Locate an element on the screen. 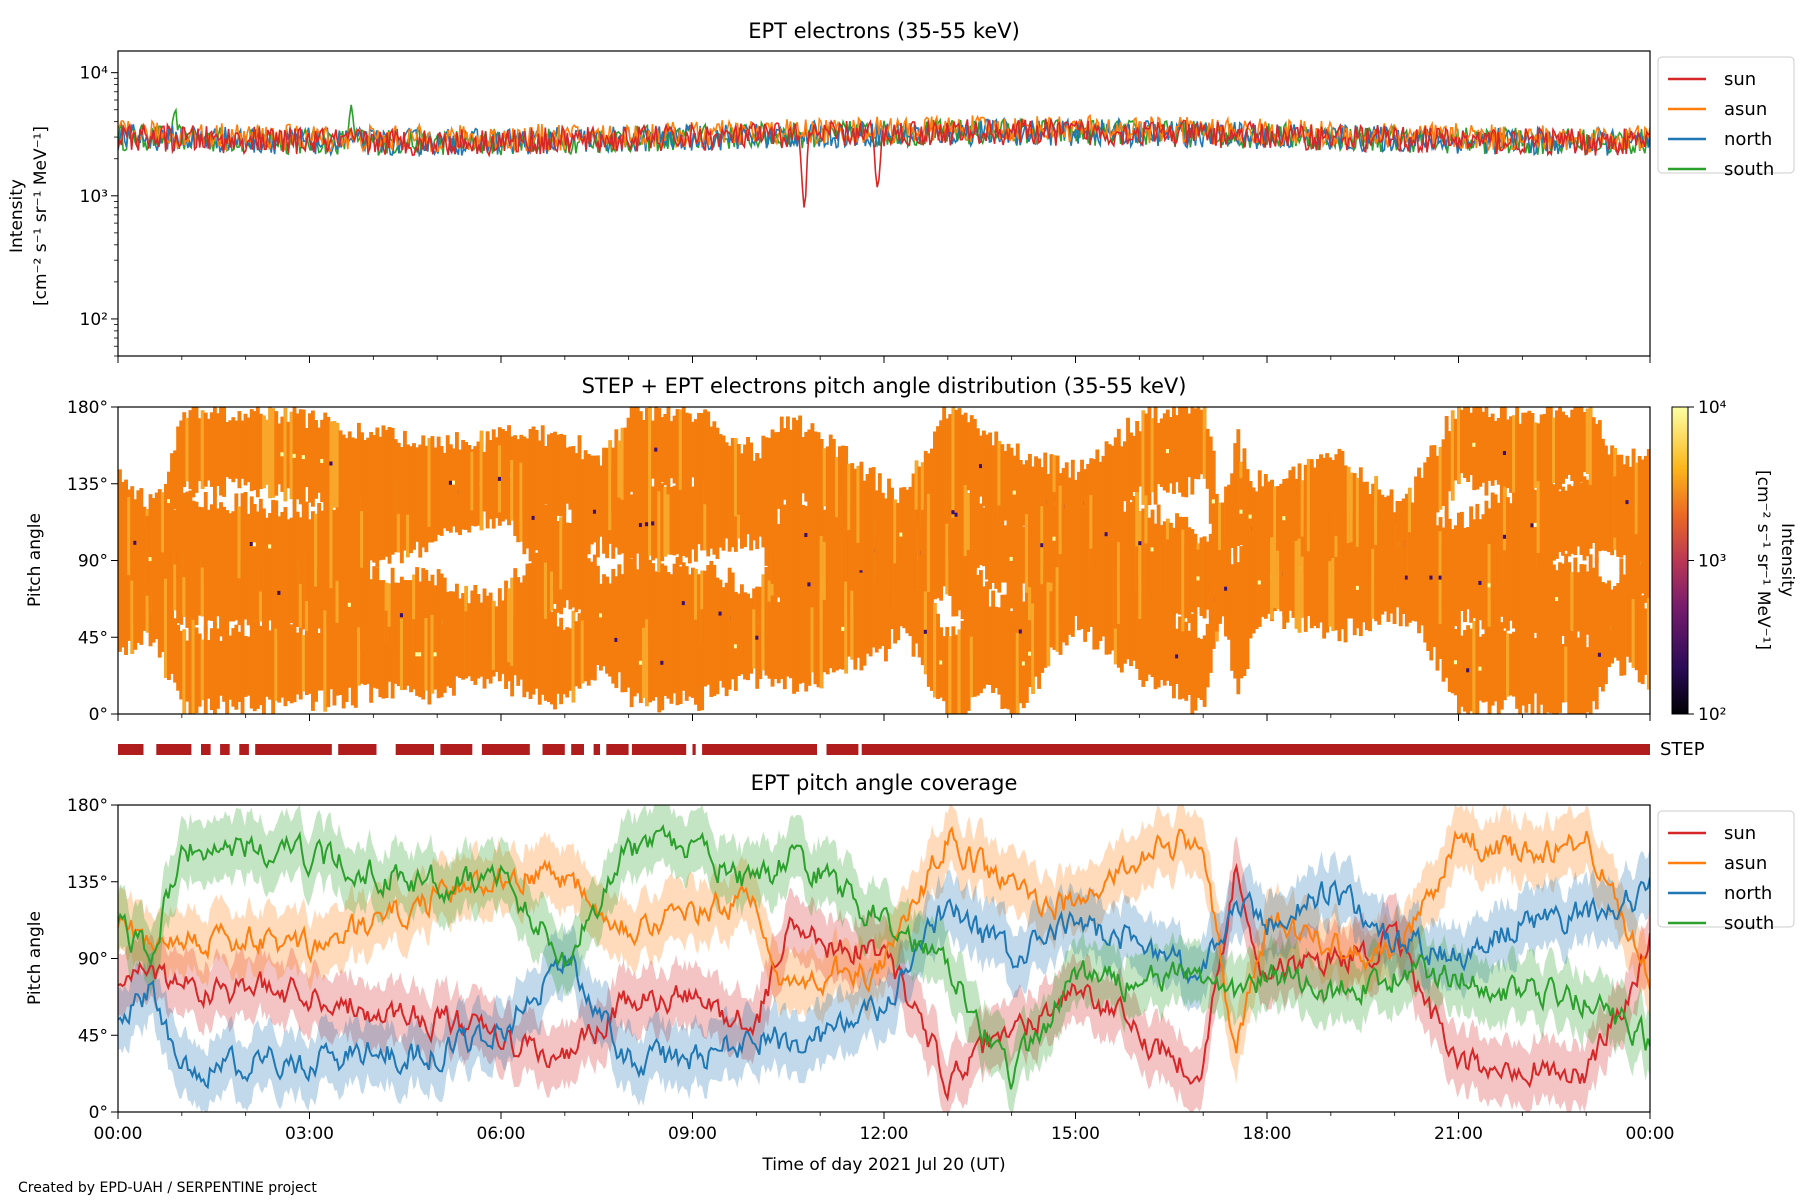 The image size is (1800, 1200). intensity-ytick-label: 10³ is located at coordinates (94, 197).